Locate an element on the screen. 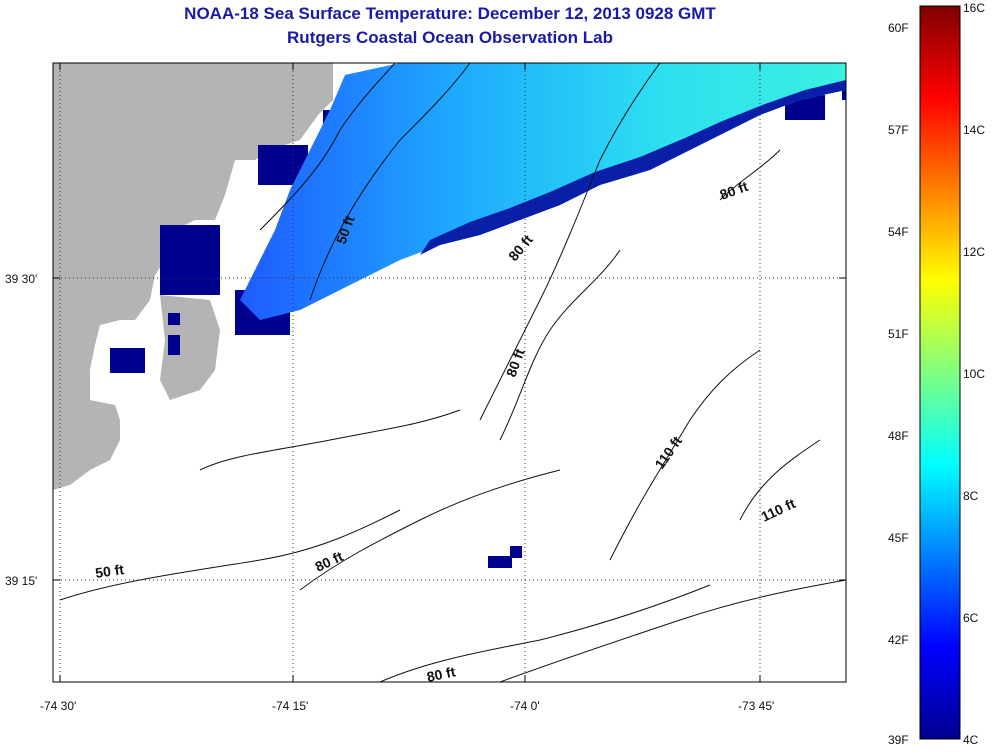 This screenshot has height=754, width=992. colorbar-c-label: 16C is located at coordinates (974, 8).